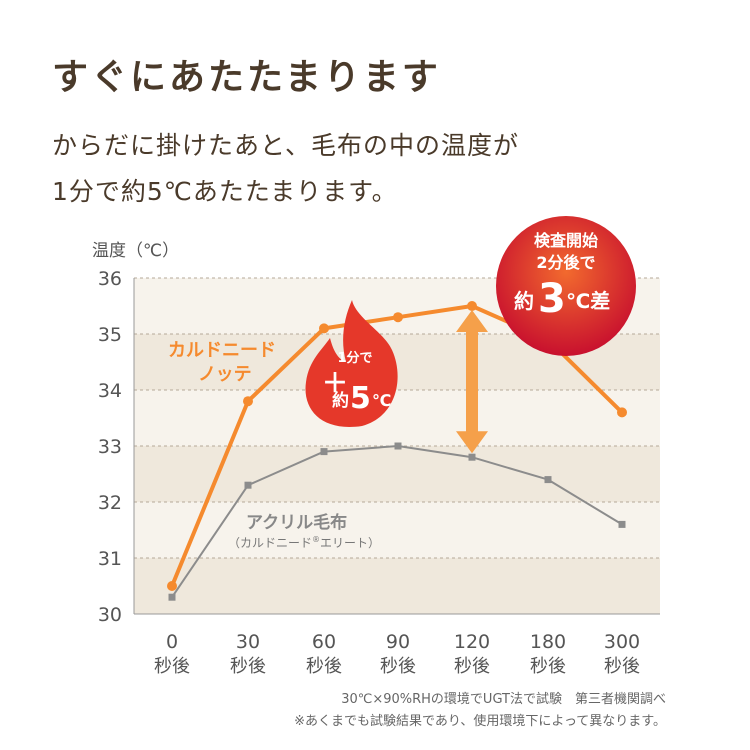 The image size is (750, 750). I want to click on footnote-1: 30℃×90%RHの環境でUGT法で試験 第三者機関調べ, so click(503, 699).